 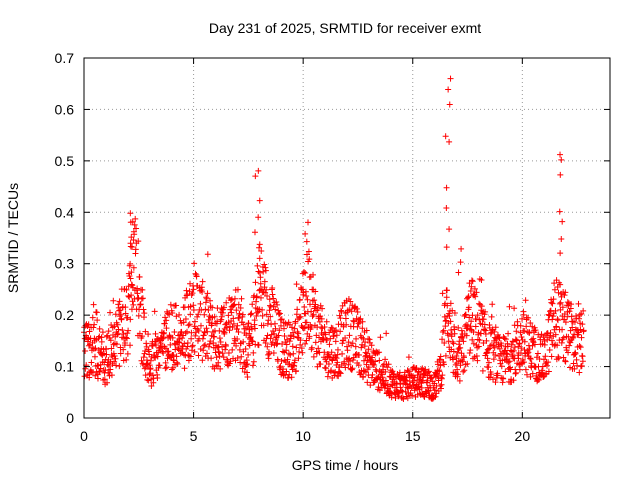 What do you see at coordinates (65, 264) in the screenshot?
I see `y-tick-label: 0.3` at bounding box center [65, 264].